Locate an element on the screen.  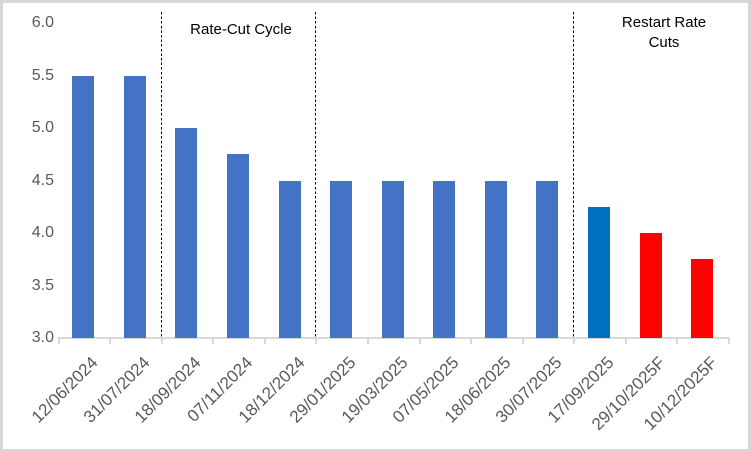
annotation-rate-cut-cycle: Rate-Cut Cycle is located at coordinates (241, 29).